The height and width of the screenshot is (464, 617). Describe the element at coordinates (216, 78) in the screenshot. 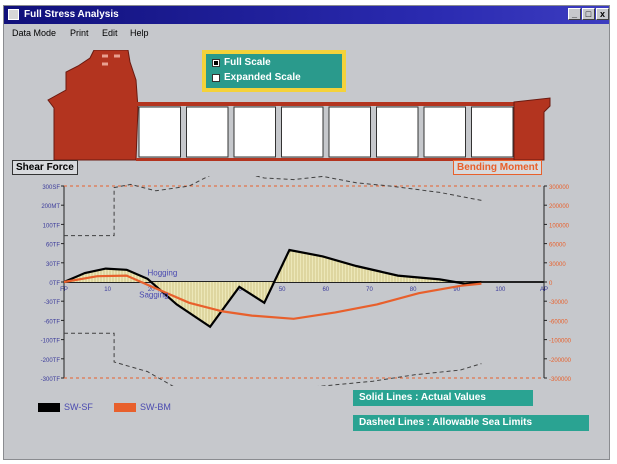

I see `expanded-scale-radio` at that location.